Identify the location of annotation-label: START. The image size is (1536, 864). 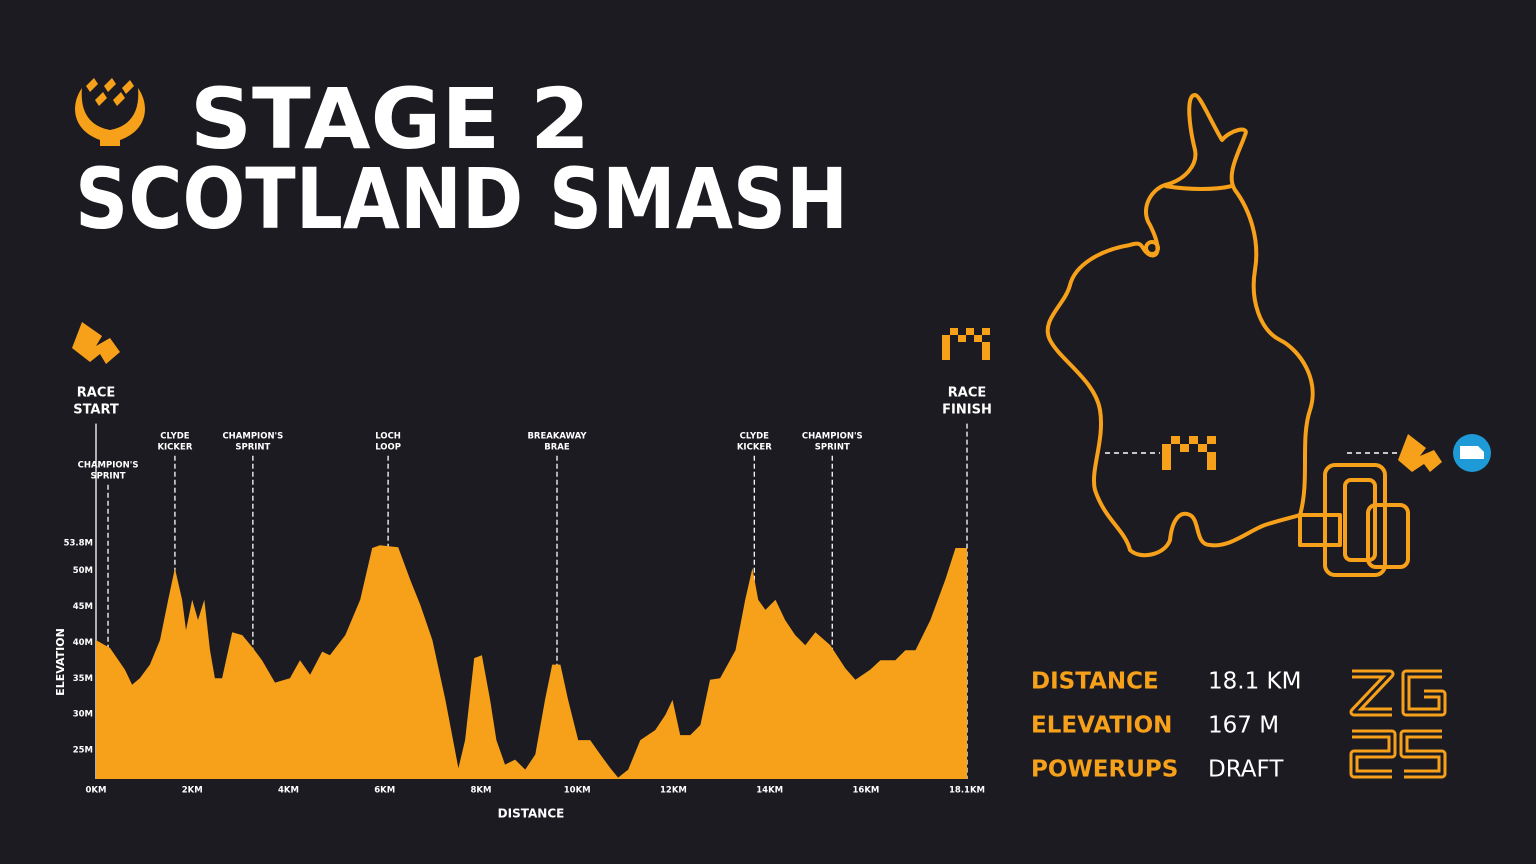
(96, 410).